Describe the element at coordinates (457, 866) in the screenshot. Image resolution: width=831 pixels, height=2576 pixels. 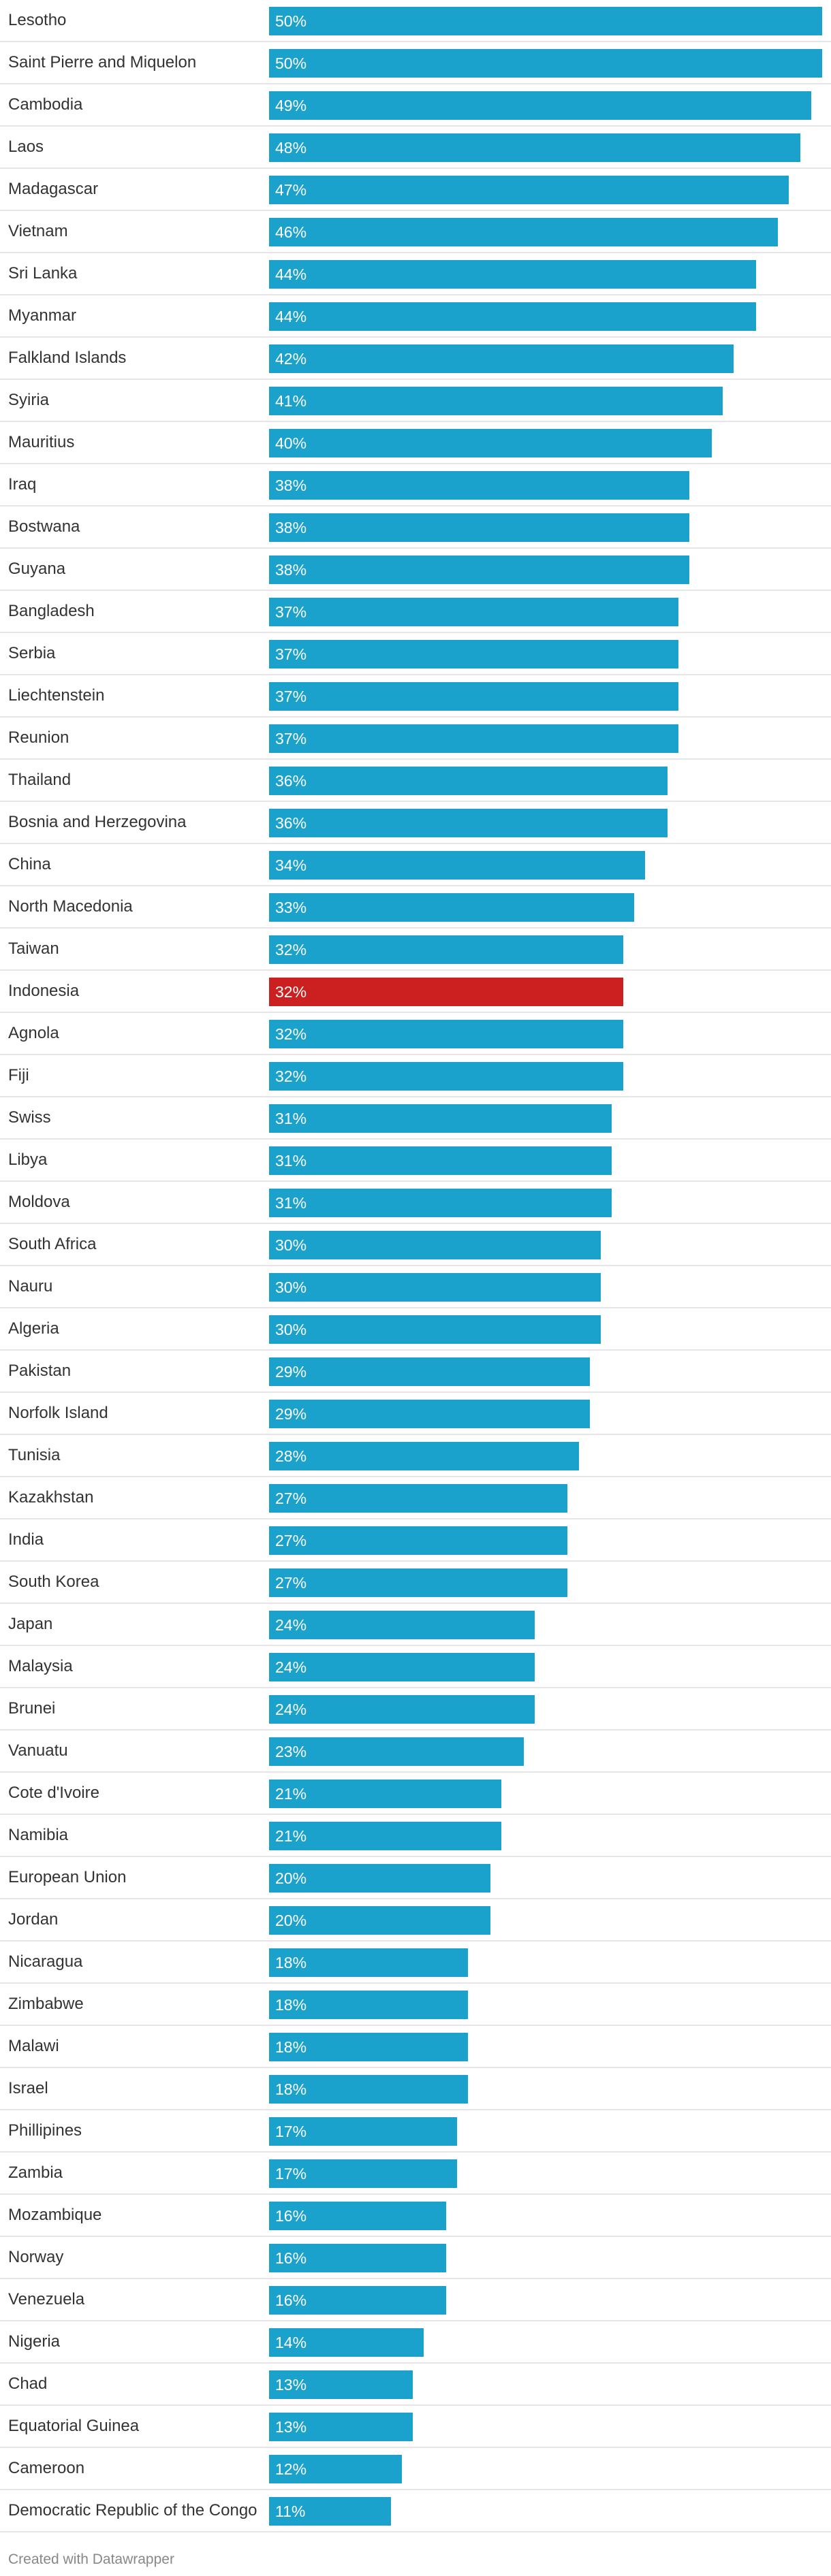
I see `bar: 34%` at that location.